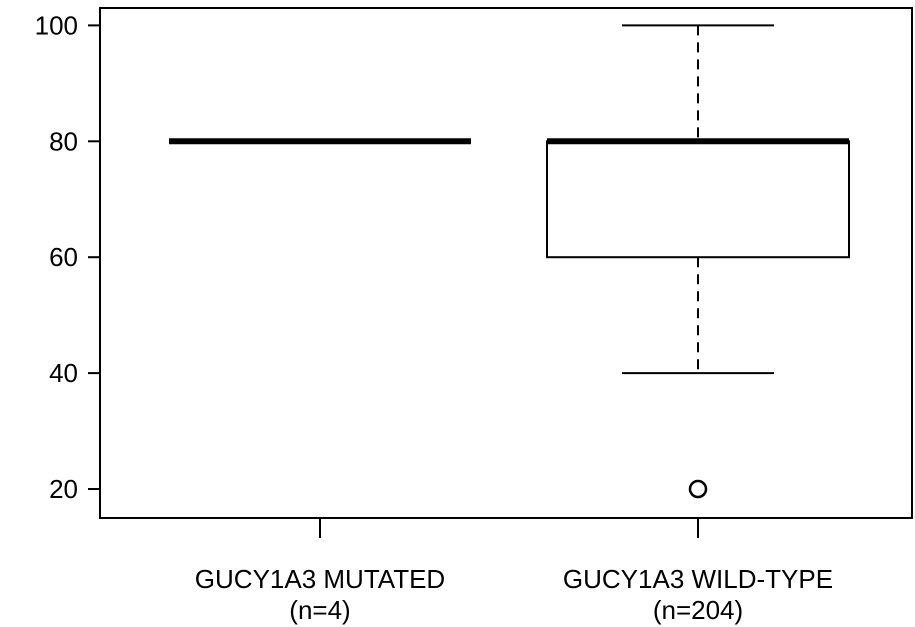 This screenshot has height=627, width=915. I want to click on y-tick-label: 40, so click(63, 373).